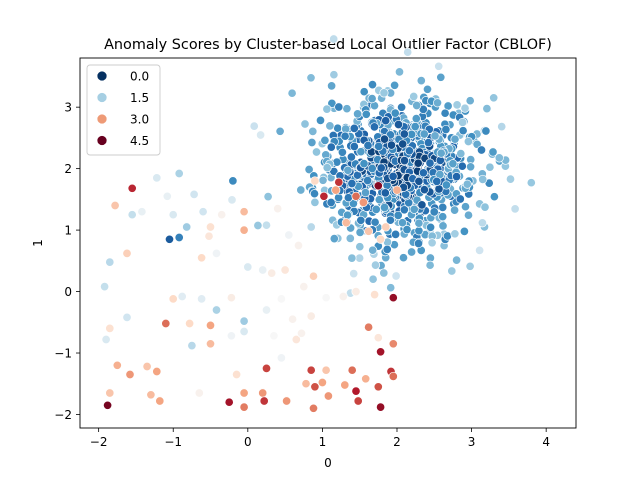  I want to click on x-axis: −2 −1 0 1 2 3 4, so click(320, 438).